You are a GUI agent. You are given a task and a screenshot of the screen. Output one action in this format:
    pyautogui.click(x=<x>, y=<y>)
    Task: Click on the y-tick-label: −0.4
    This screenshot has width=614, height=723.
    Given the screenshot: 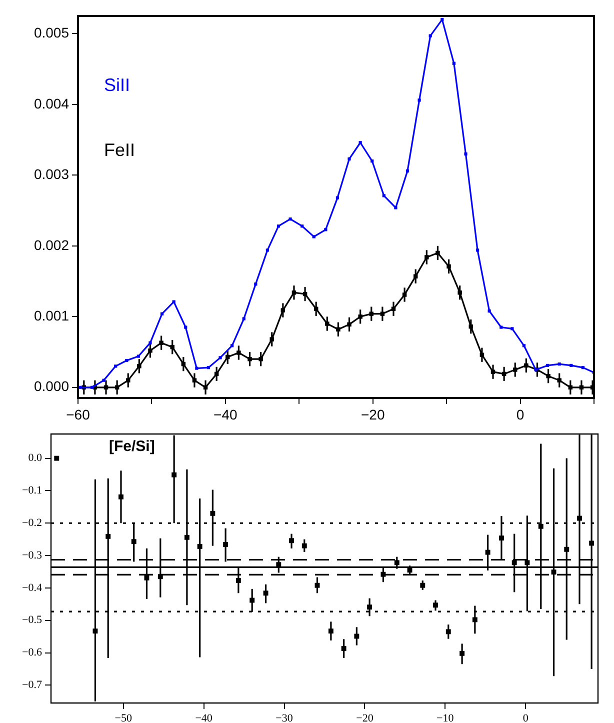 What is the action you would take?
    pyautogui.click(x=32, y=588)
    